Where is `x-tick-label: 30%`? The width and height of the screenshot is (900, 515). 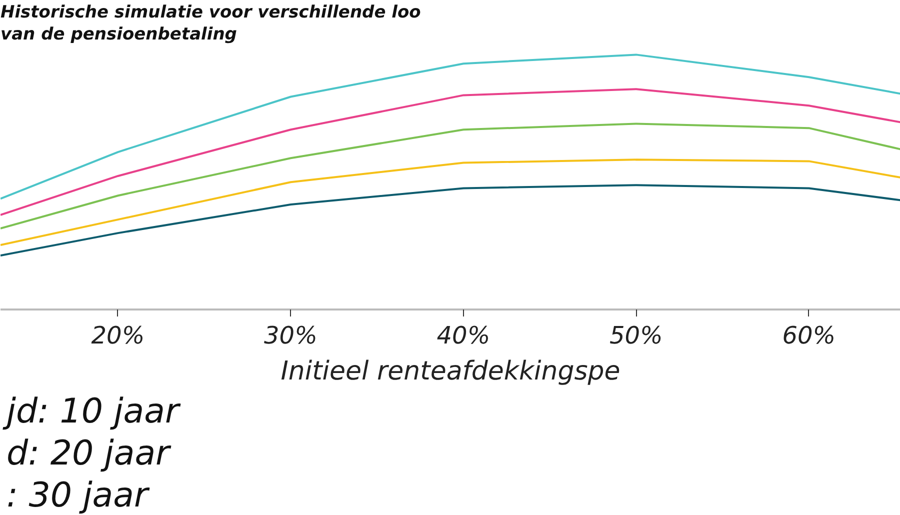 x-tick-label: 30% is located at coordinates (291, 336).